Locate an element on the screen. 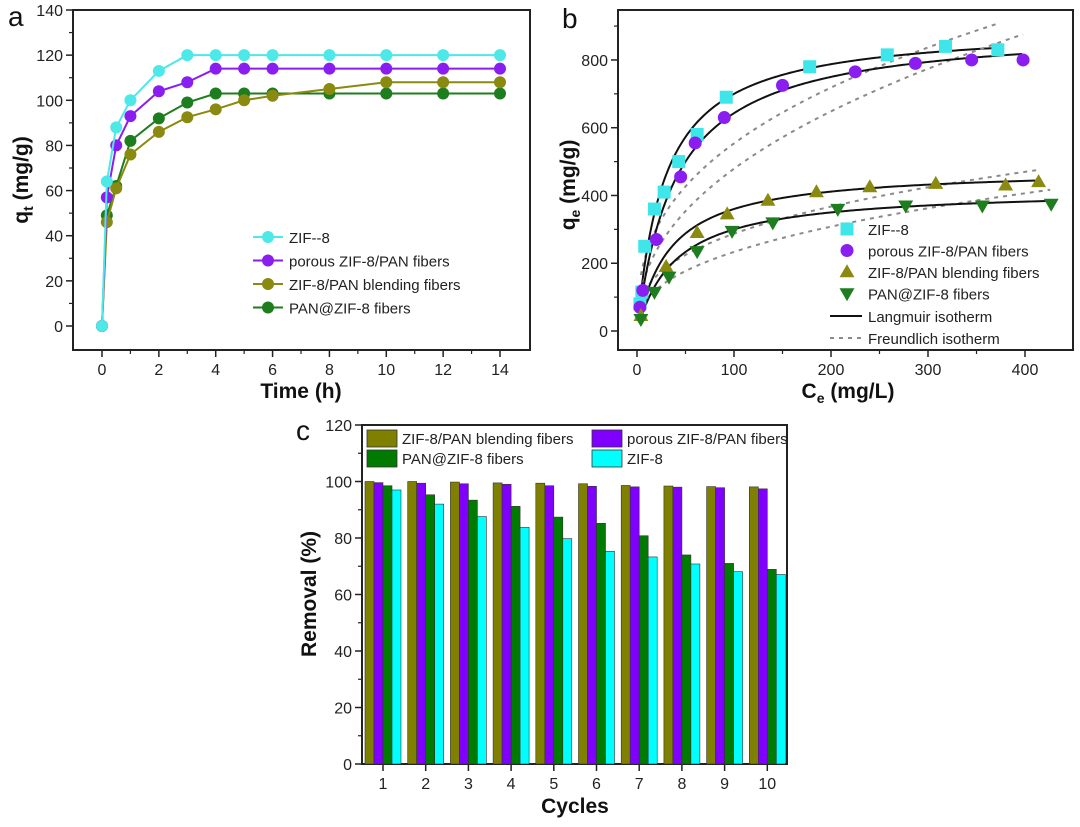 Image resolution: width=1080 pixels, height=827 pixels. x-tick-label: 12 is located at coordinates (443, 370).